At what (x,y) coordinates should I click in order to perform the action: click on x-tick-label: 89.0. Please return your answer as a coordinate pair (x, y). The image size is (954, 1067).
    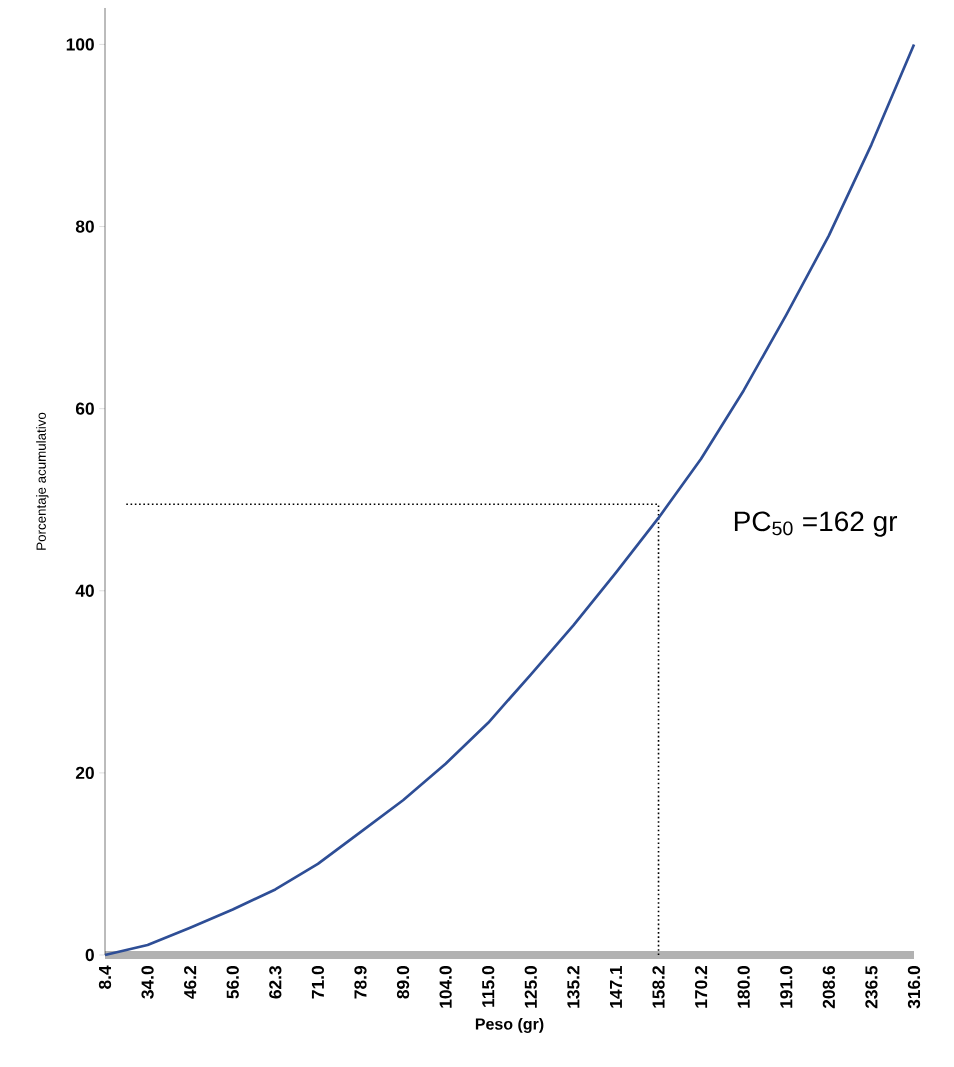
    Looking at the image, I should click on (403, 982).